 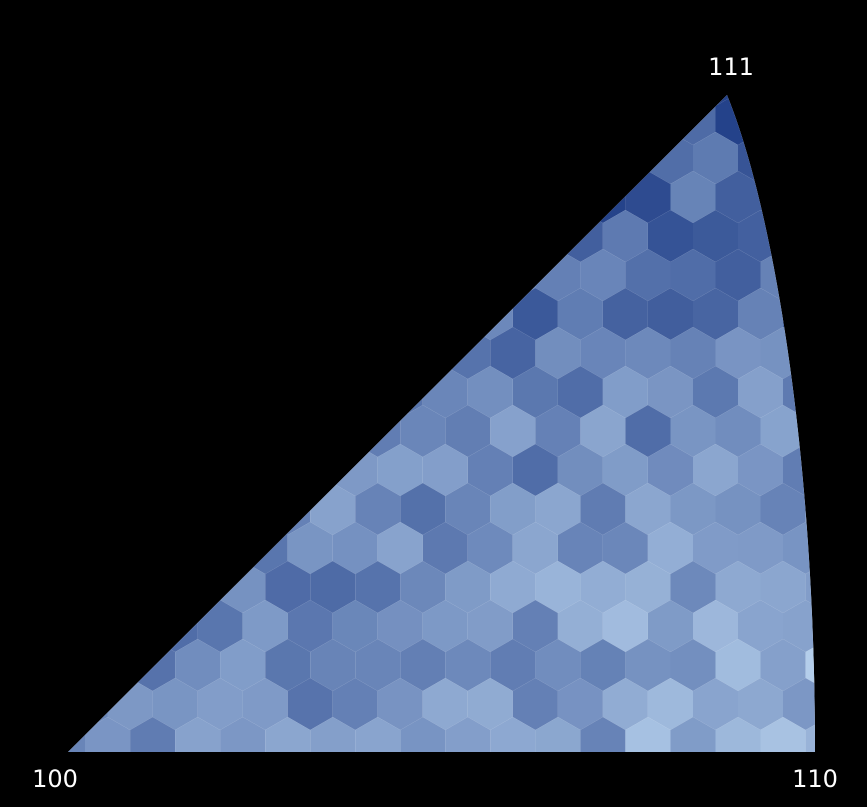 What do you see at coordinates (815, 779) in the screenshot?
I see `label-110: 110` at bounding box center [815, 779].